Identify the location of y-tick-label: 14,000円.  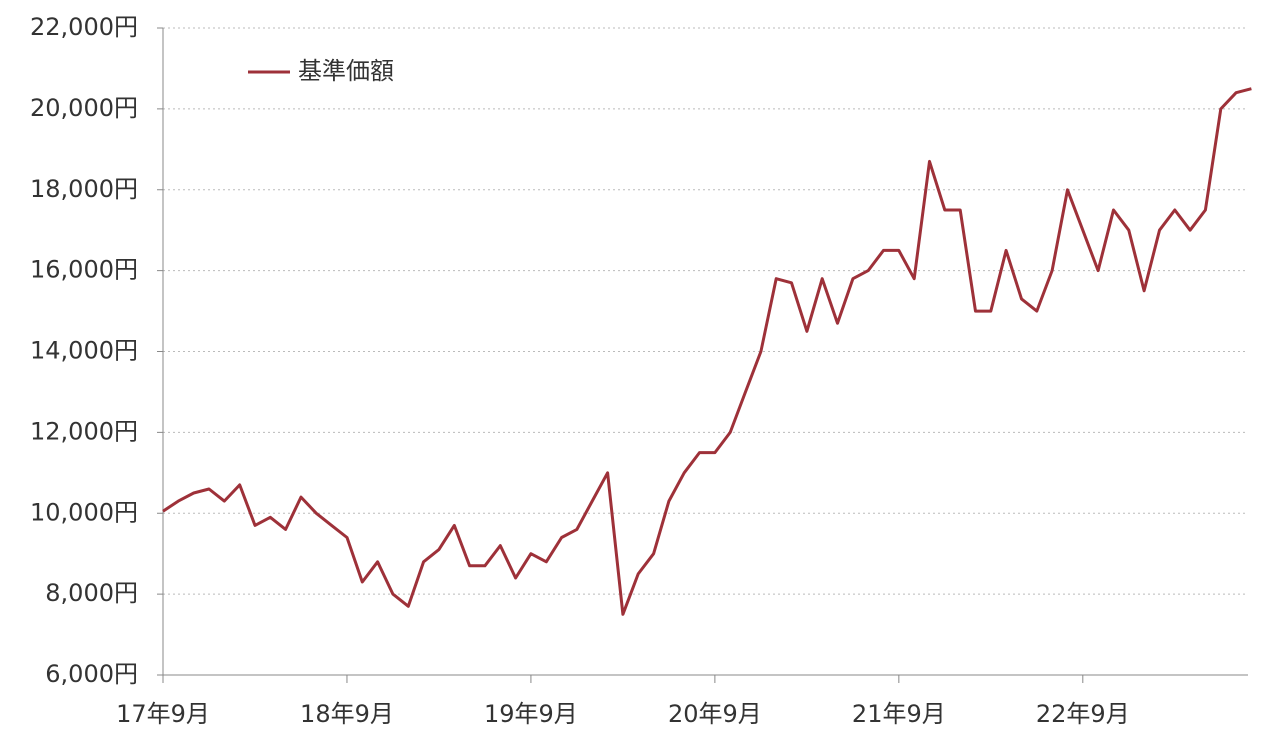
(84, 351).